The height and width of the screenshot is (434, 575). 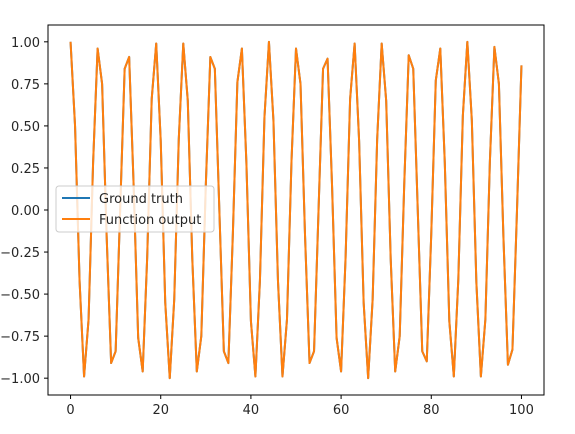 I want to click on x-tick-label: 40, so click(x=251, y=410).